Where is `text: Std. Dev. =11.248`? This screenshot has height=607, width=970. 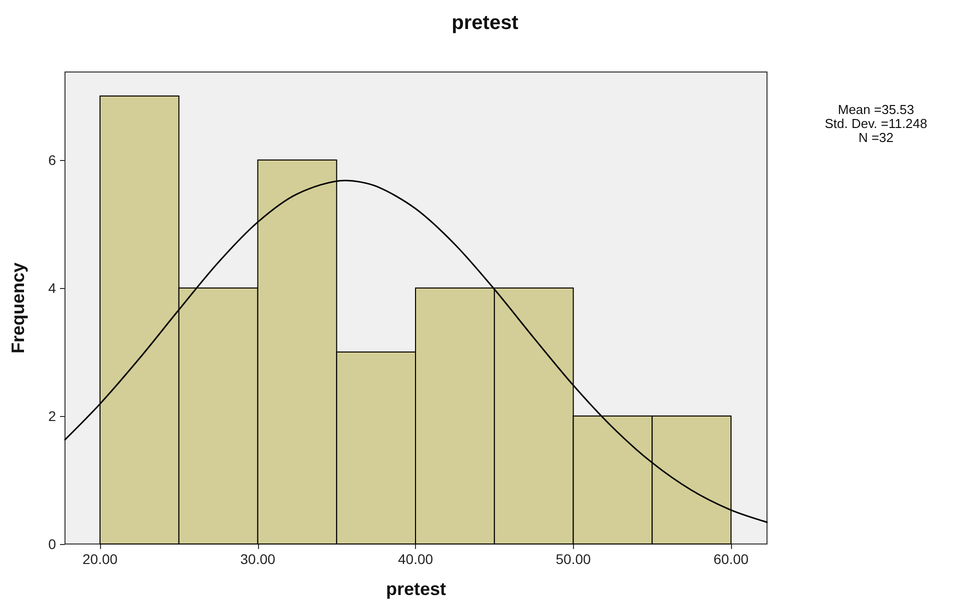
text: Std. Dev. =11.248 is located at coordinates (876, 123).